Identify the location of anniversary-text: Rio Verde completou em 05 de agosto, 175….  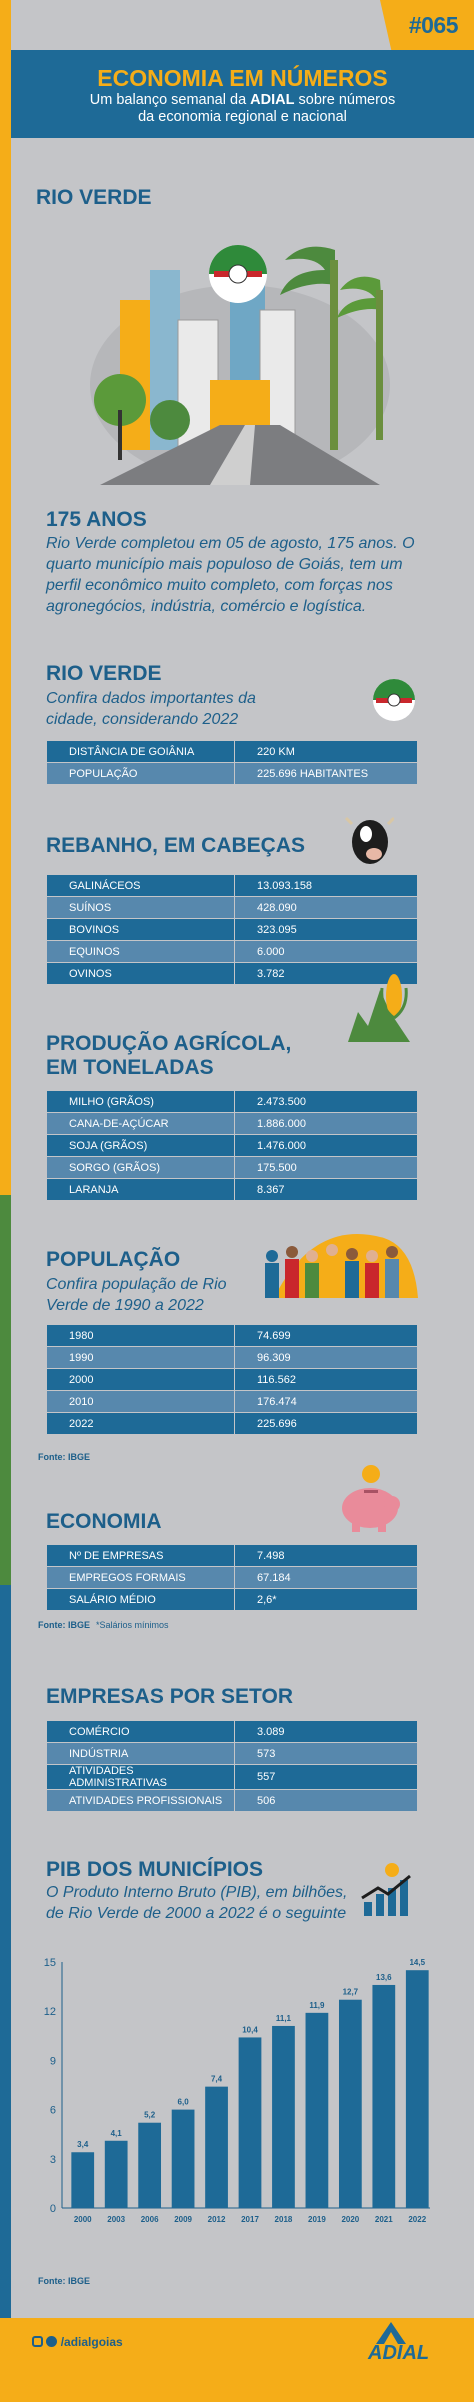
(230, 575).